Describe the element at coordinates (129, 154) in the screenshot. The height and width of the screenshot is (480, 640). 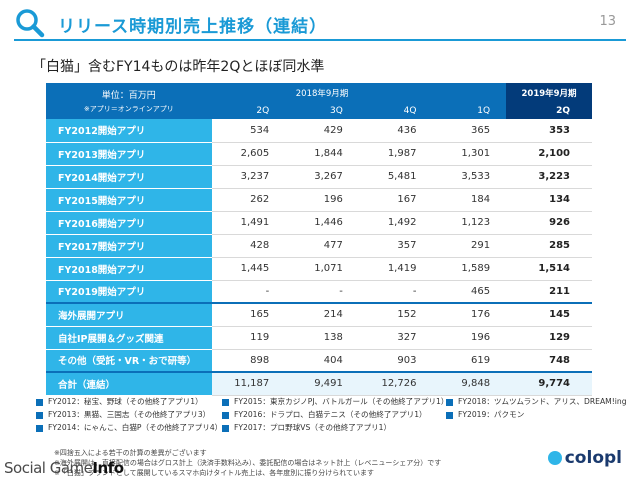
I see `row-label: FY2013開始アプリ` at that location.